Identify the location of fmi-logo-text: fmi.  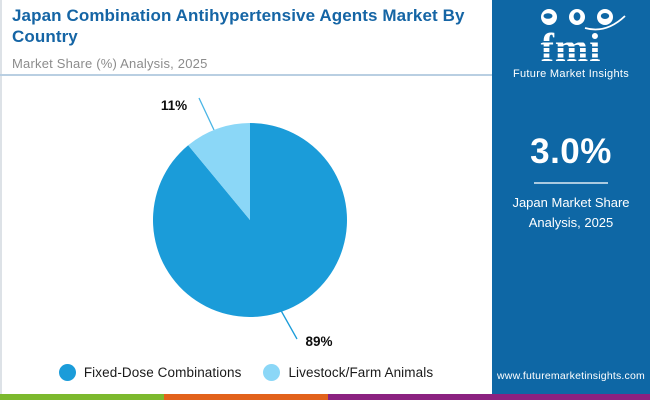
(571, 47).